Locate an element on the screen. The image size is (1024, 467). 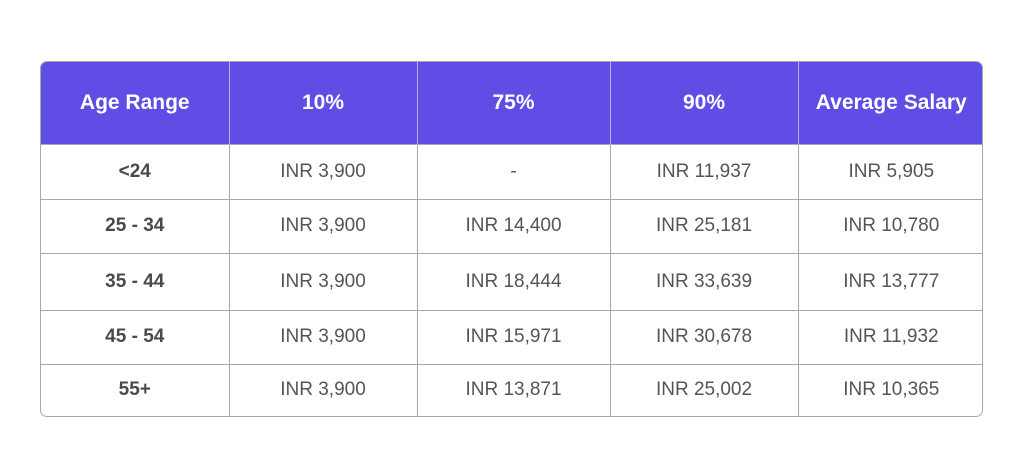
cell-75-percentile: INR 18,444 is located at coordinates (514, 281).